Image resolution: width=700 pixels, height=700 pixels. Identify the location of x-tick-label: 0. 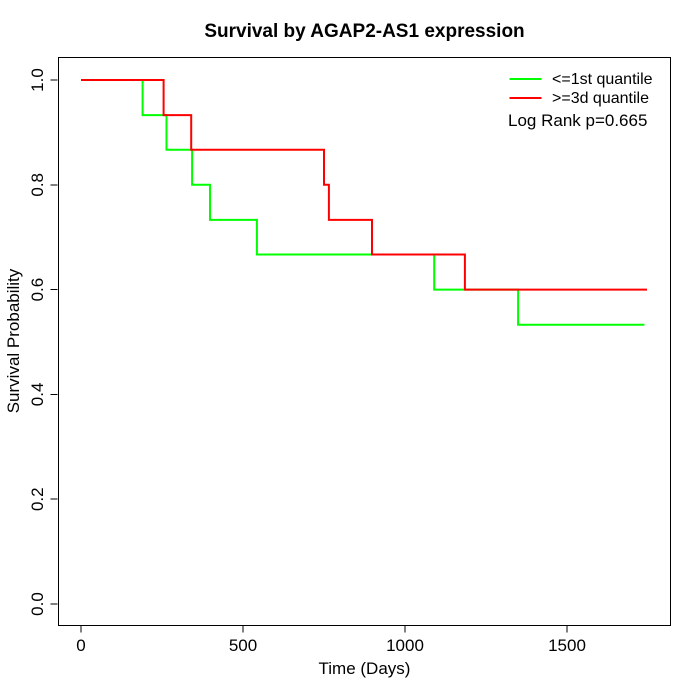
(80, 645).